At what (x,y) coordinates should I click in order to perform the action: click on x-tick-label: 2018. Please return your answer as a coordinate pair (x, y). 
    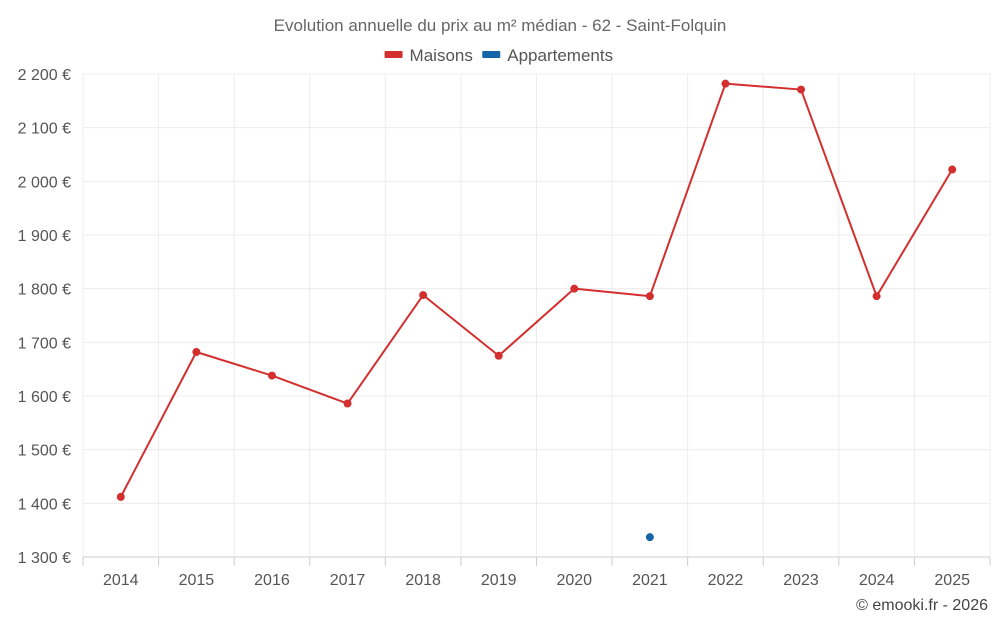
    Looking at the image, I should click on (423, 580).